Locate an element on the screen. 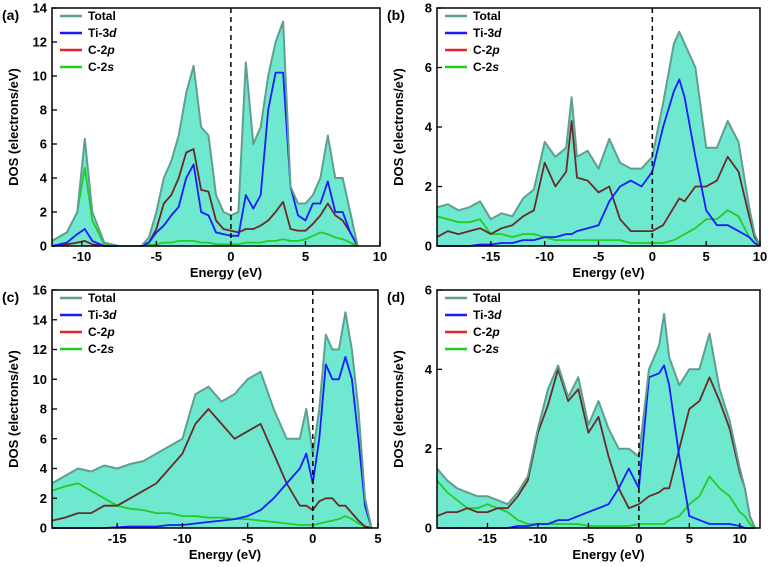  y-tick-label: 16 is located at coordinates (40, 290).